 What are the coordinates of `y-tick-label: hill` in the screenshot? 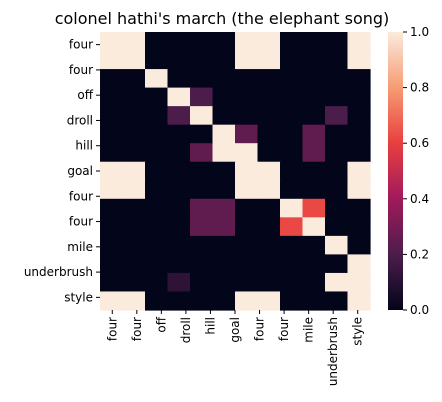 It's located at (84, 146).